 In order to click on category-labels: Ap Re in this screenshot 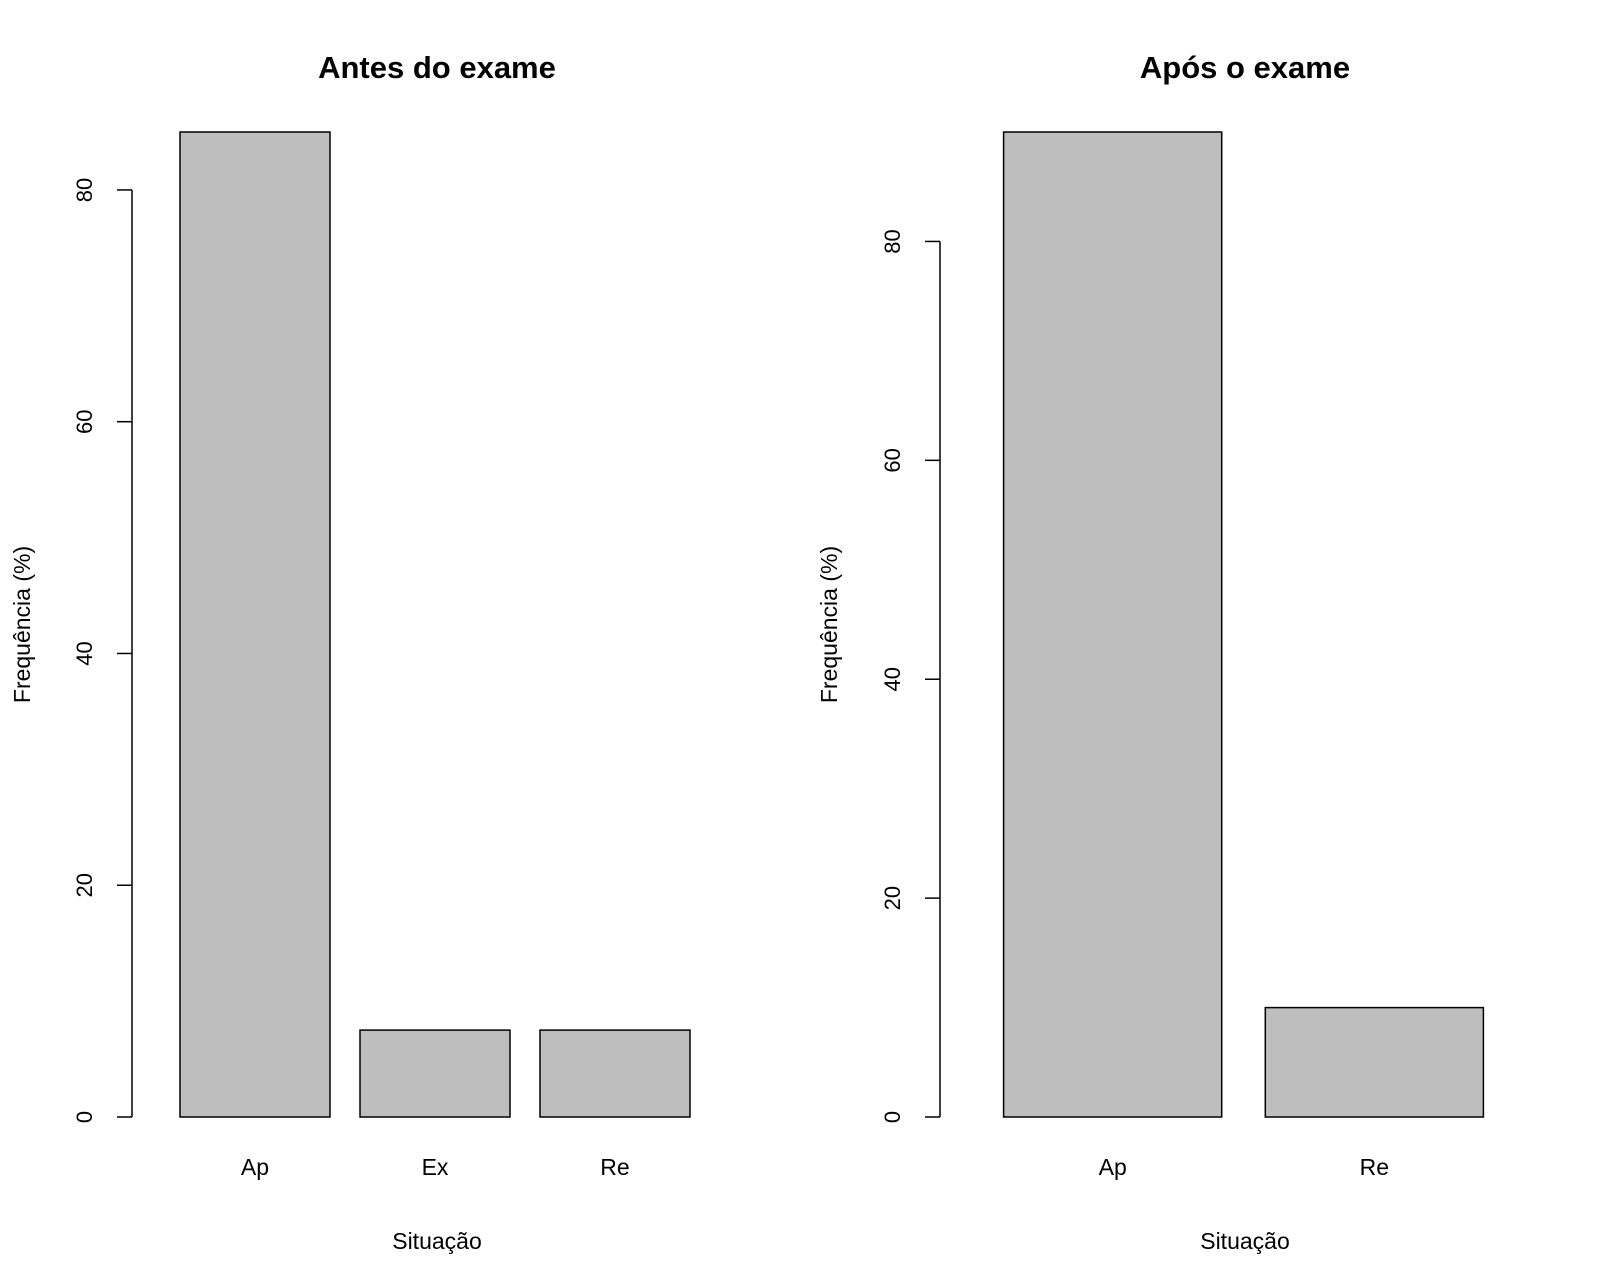, I will do `click(1244, 1167)`.